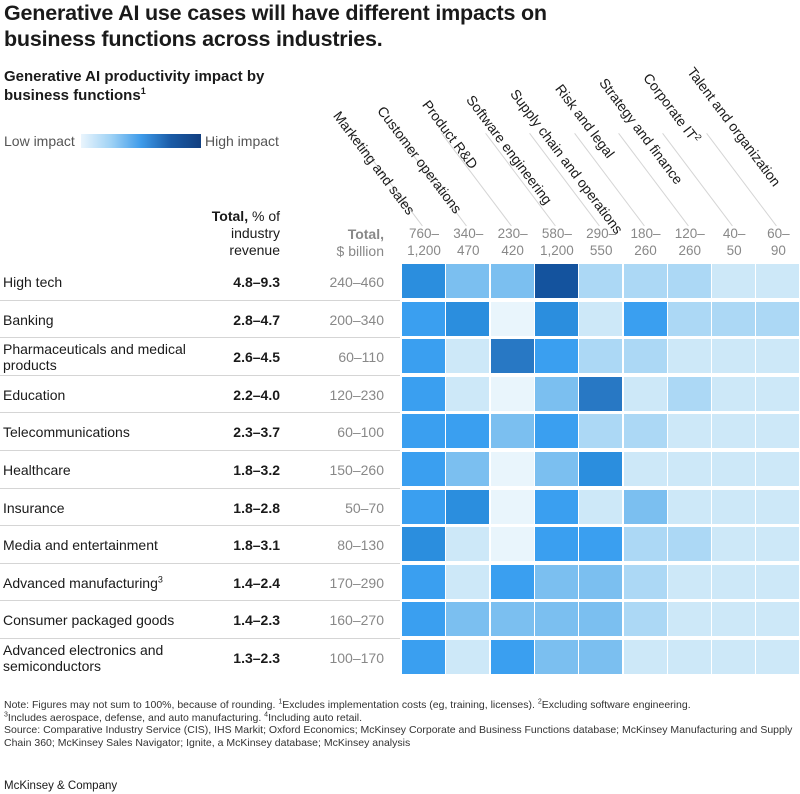  I want to click on column-header: Customer operations, so click(420, 159).